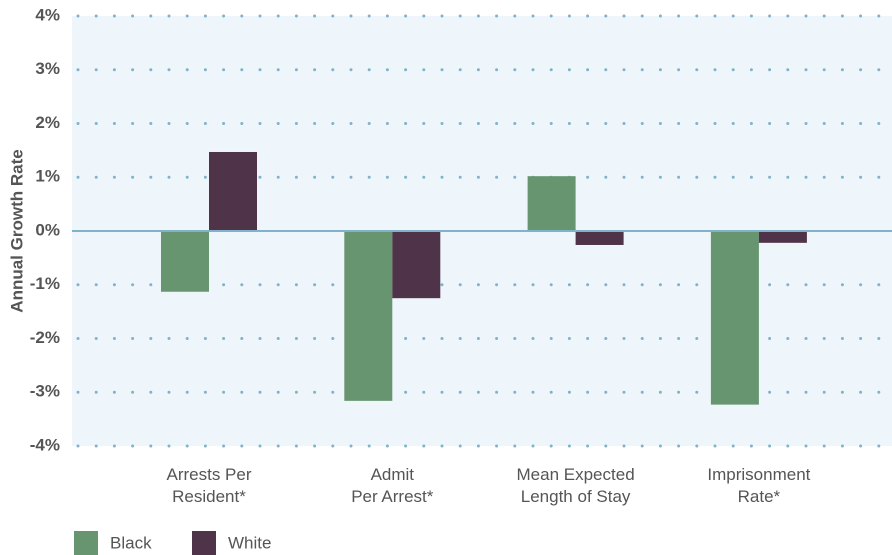 The image size is (892, 555). What do you see at coordinates (392, 485) in the screenshot?
I see `x-tick-label: Admit Per Arrest*` at bounding box center [392, 485].